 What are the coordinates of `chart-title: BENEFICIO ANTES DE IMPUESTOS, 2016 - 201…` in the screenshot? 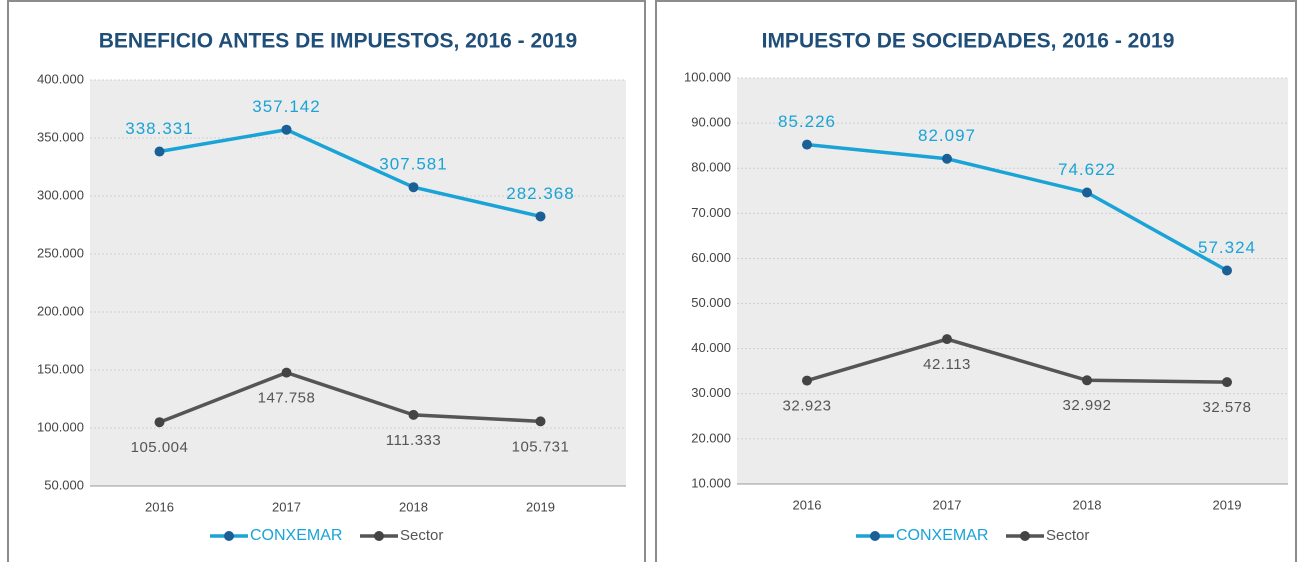 It's located at (338, 41).